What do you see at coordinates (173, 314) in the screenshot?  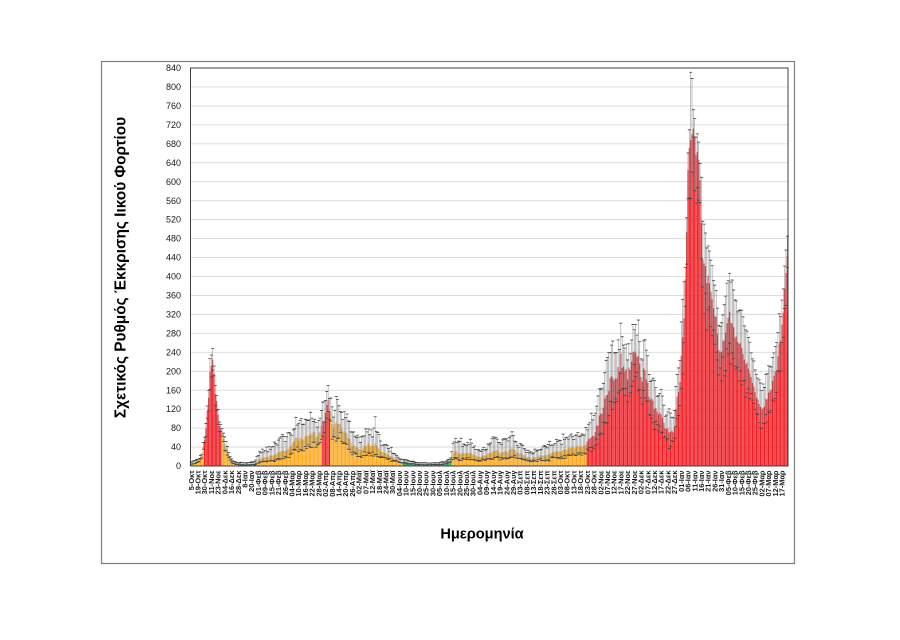 I see `svg-text: 320` at bounding box center [173, 314].